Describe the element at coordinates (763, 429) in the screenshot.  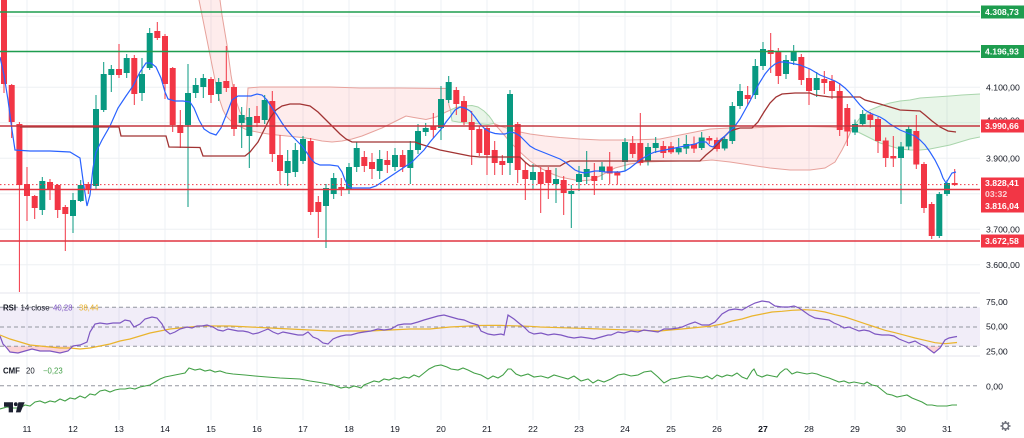
I see `svg-text: 27` at that location.